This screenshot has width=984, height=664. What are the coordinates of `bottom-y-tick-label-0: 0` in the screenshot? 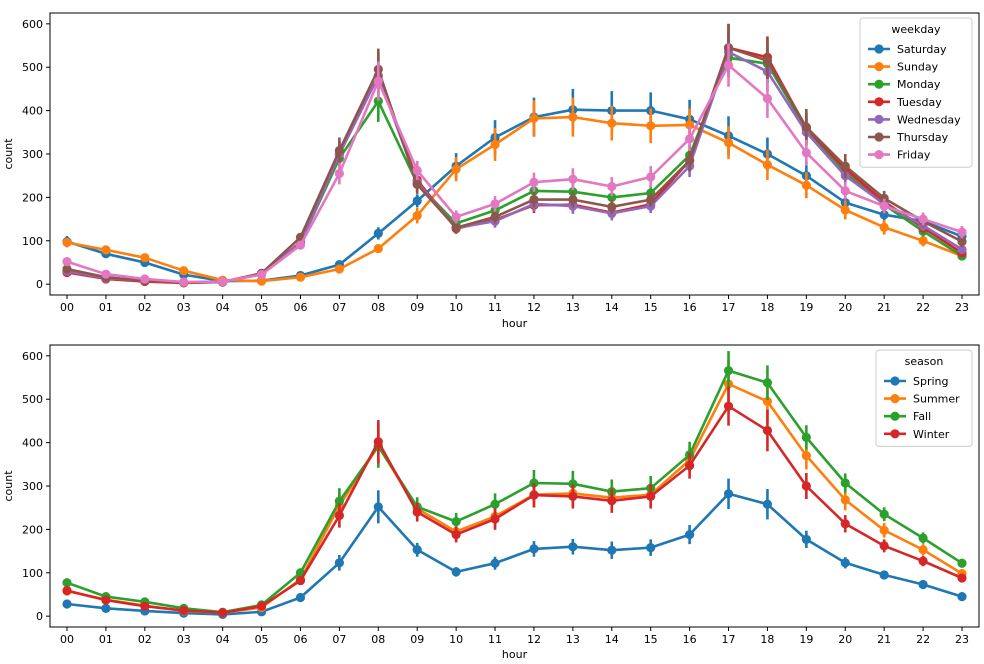 It's located at (39, 616).